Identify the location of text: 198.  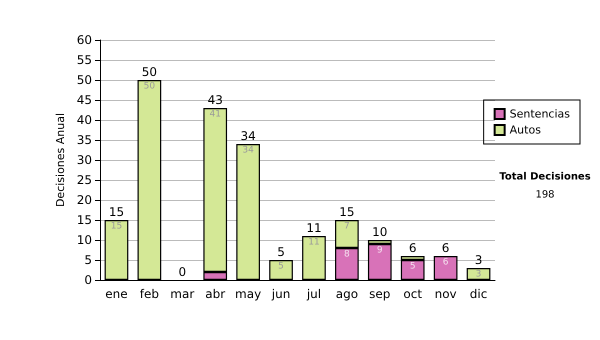
(545, 195).